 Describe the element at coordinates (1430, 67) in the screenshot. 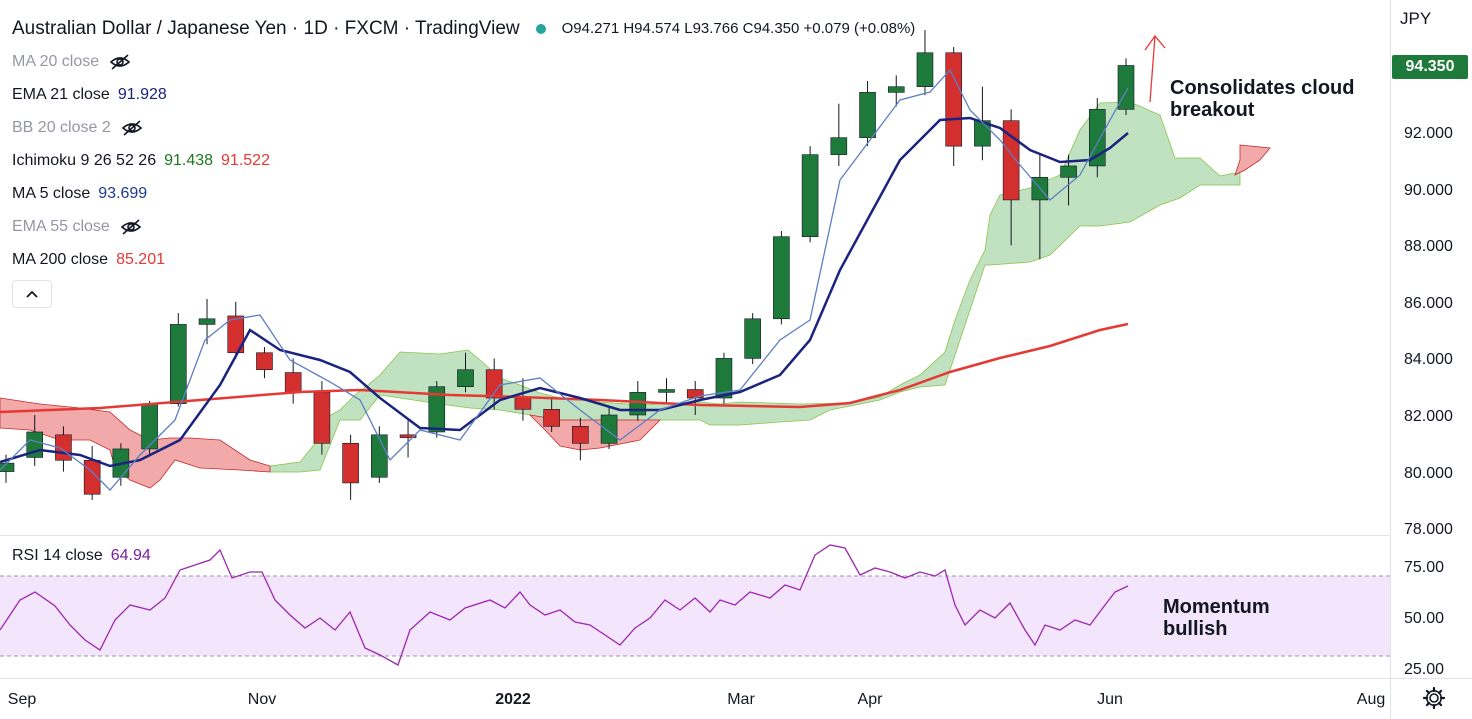

I see `last-price-tag: 94.350` at that location.